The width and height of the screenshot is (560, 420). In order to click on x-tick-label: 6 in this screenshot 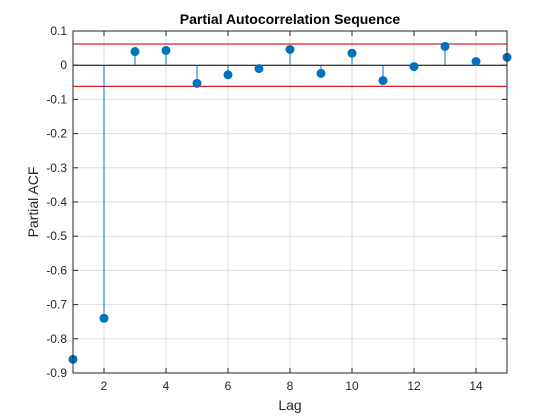, I will do `click(228, 386)`.